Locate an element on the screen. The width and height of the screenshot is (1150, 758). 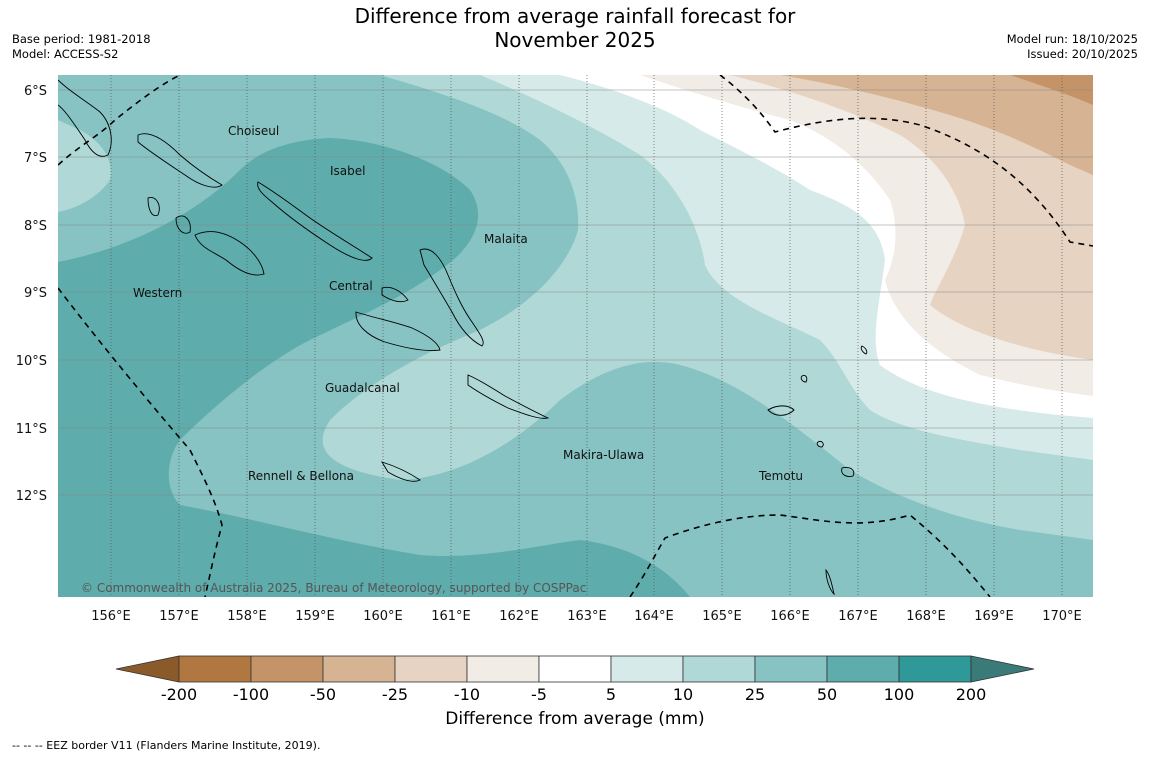
colorbar-extend-low is located at coordinates (147, 669).